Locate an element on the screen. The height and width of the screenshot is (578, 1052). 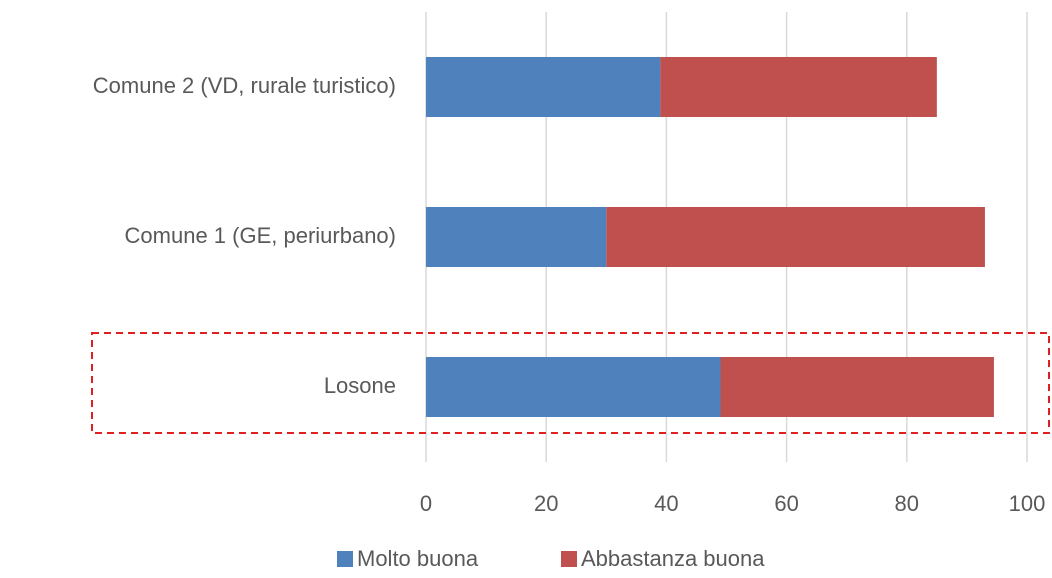
y-tick-label: Losone is located at coordinates (360, 385).